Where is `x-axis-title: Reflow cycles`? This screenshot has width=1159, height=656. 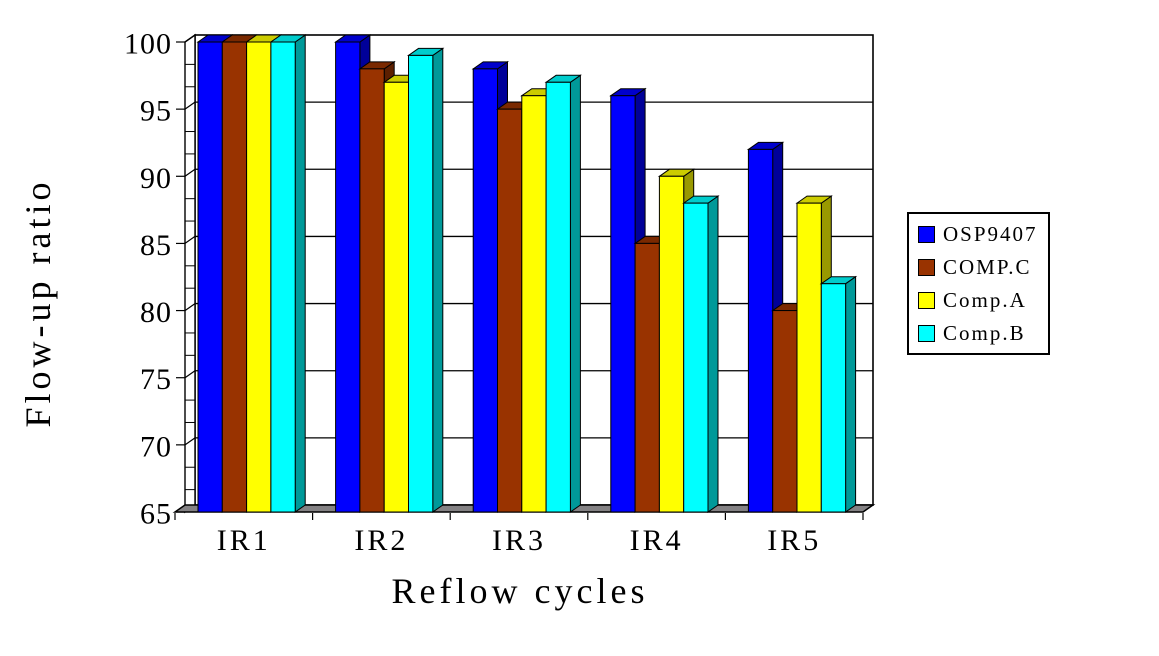
x-axis-title: Reflow cycles is located at coordinates (520, 591).